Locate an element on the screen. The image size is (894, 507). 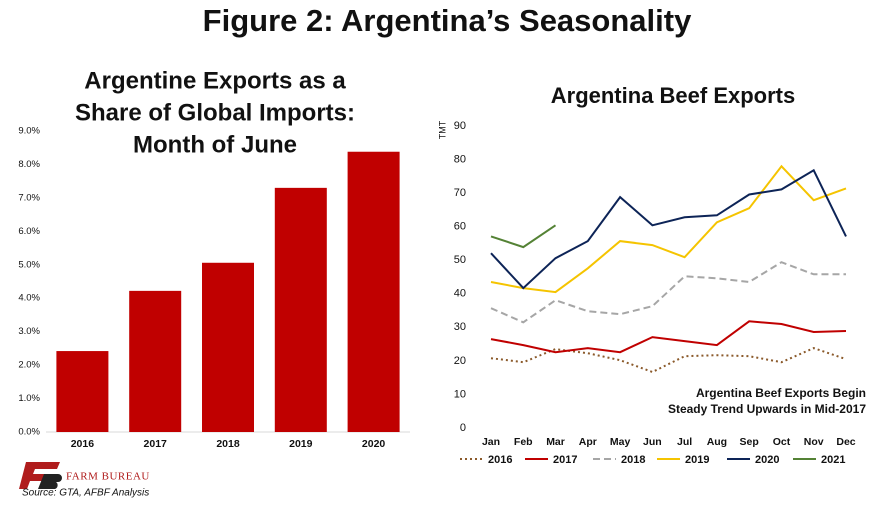
y-tick-label: 8.0% is located at coordinates (29, 164).